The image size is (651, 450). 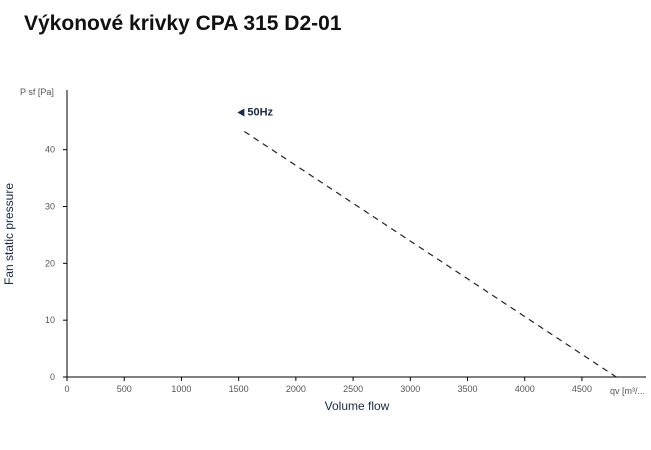 I want to click on y-tick-label: 10, so click(x=50, y=320).